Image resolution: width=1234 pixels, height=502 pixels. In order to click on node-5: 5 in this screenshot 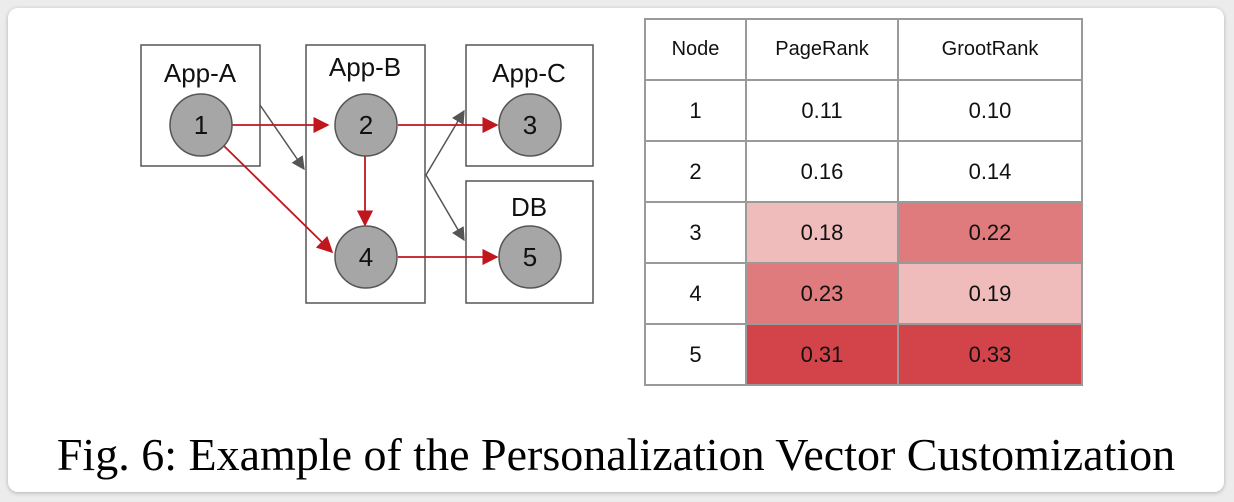, I will do `click(530, 257)`.